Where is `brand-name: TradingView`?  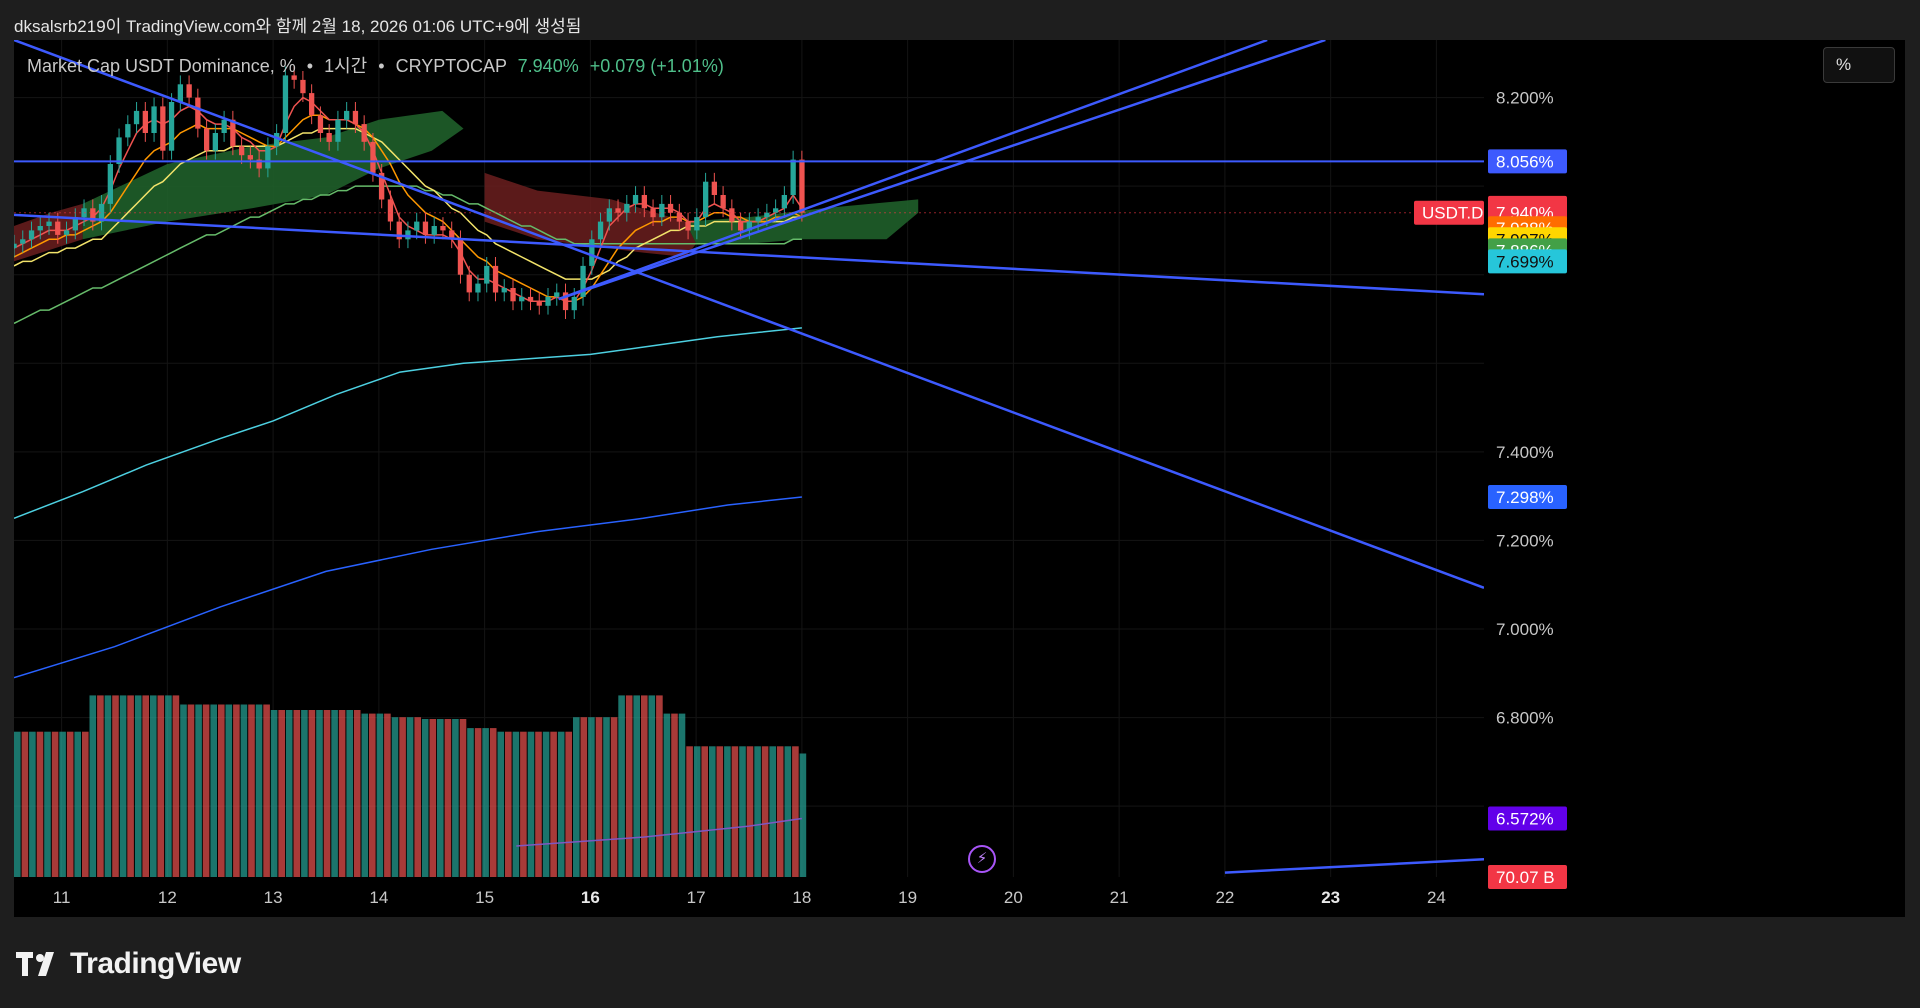
brand-name: TradingView is located at coordinates (155, 963).